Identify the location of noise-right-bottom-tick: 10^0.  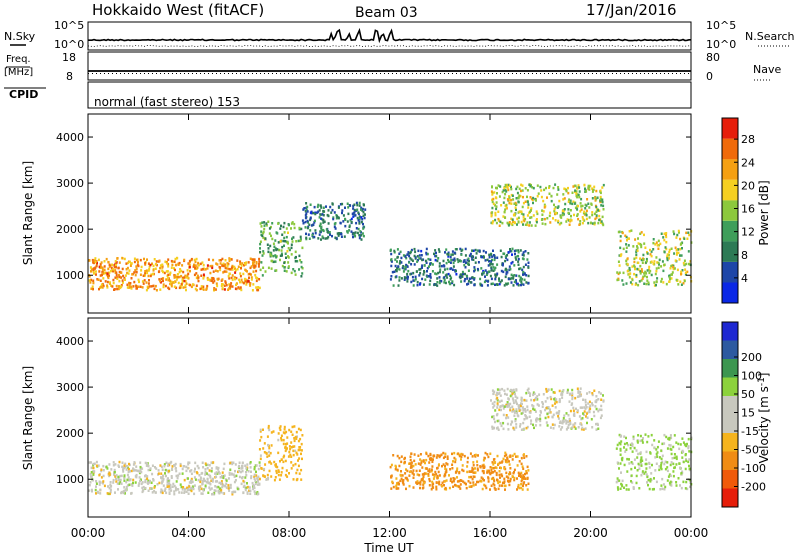
(721, 44).